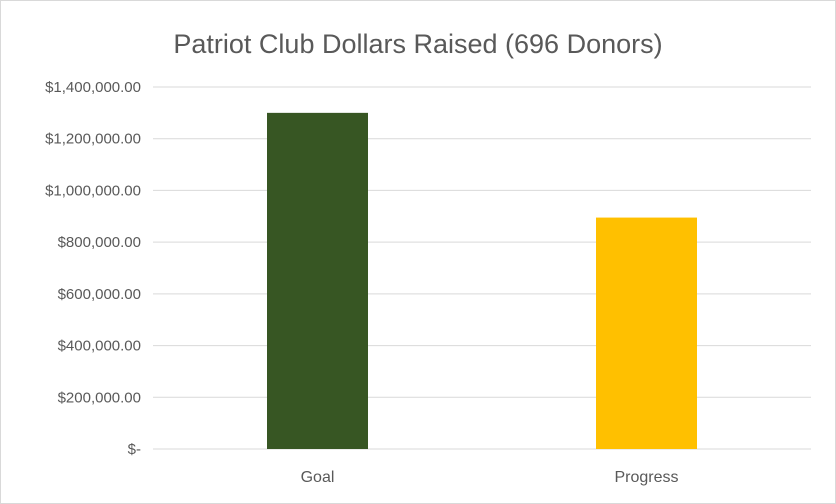  What do you see at coordinates (417, 44) in the screenshot?
I see `chart-title: Patriot Club Dollars Raised (696 Donors)` at bounding box center [417, 44].